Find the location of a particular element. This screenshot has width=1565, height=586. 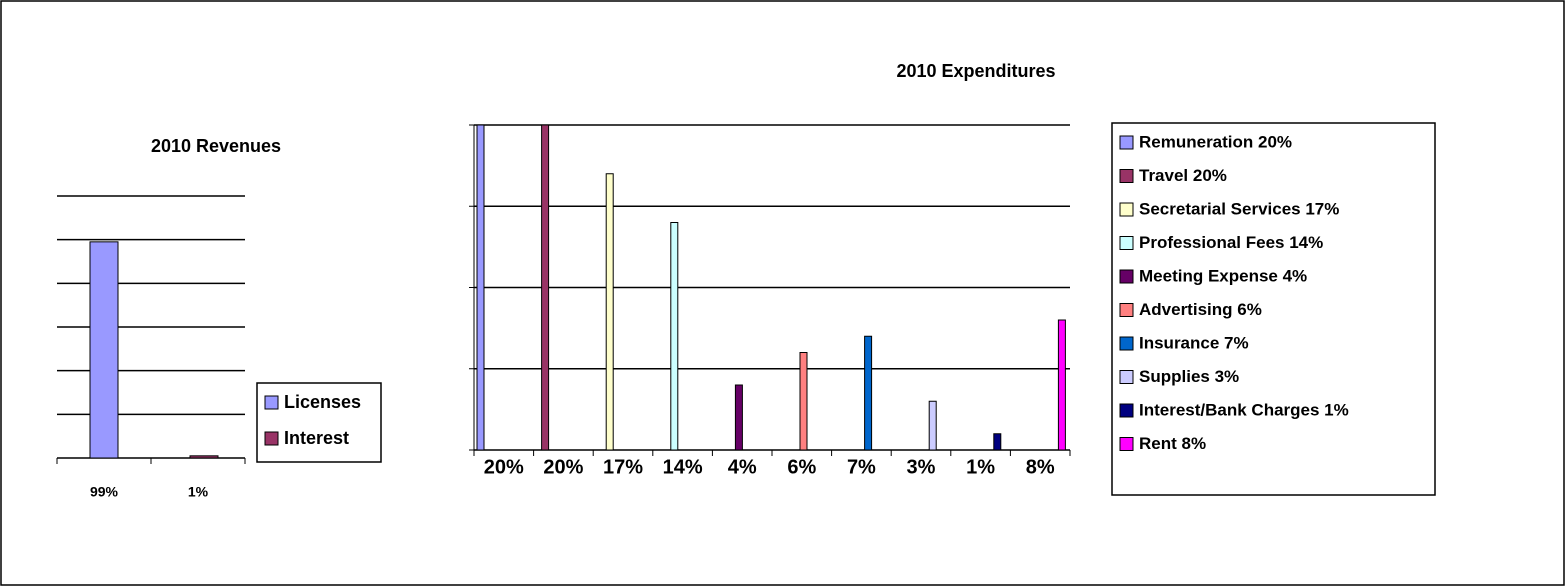

legend-label: Interest is located at coordinates (316, 438).